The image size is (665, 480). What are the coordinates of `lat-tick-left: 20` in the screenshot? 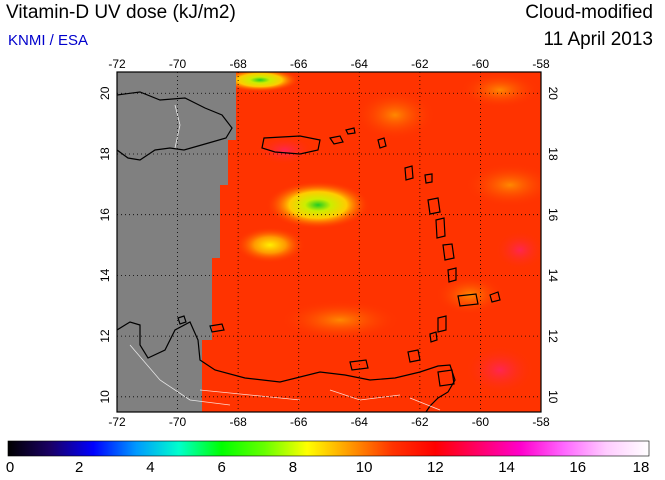 It's located at (105, 93).